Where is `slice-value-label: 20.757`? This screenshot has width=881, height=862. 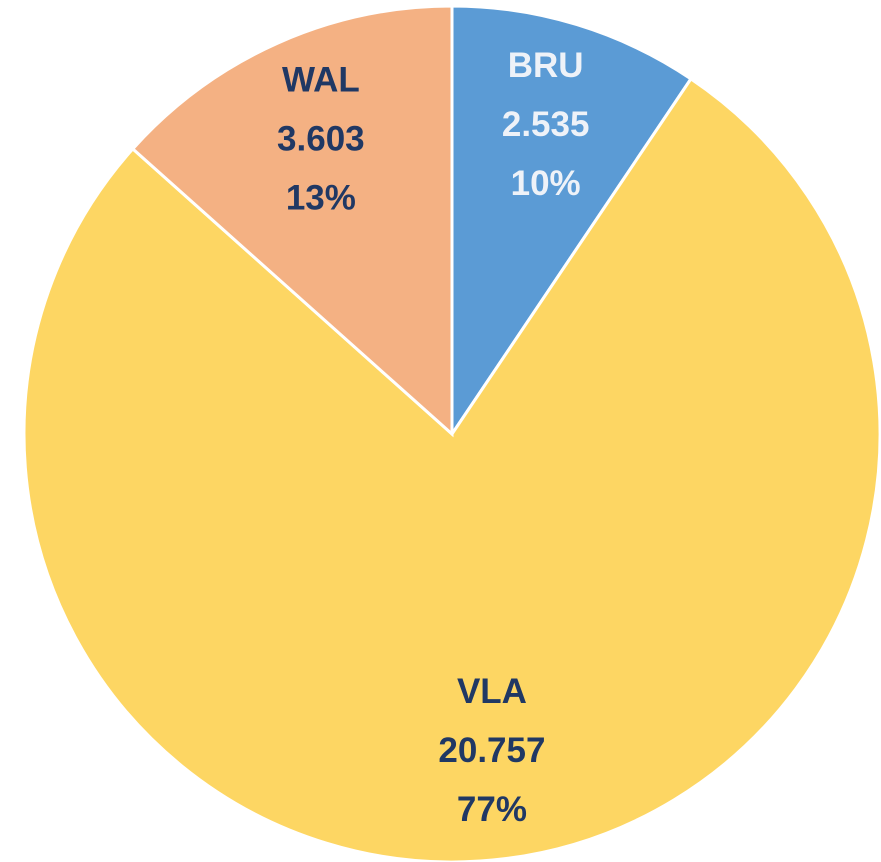
slice-value-label: 20.757 is located at coordinates (491, 750).